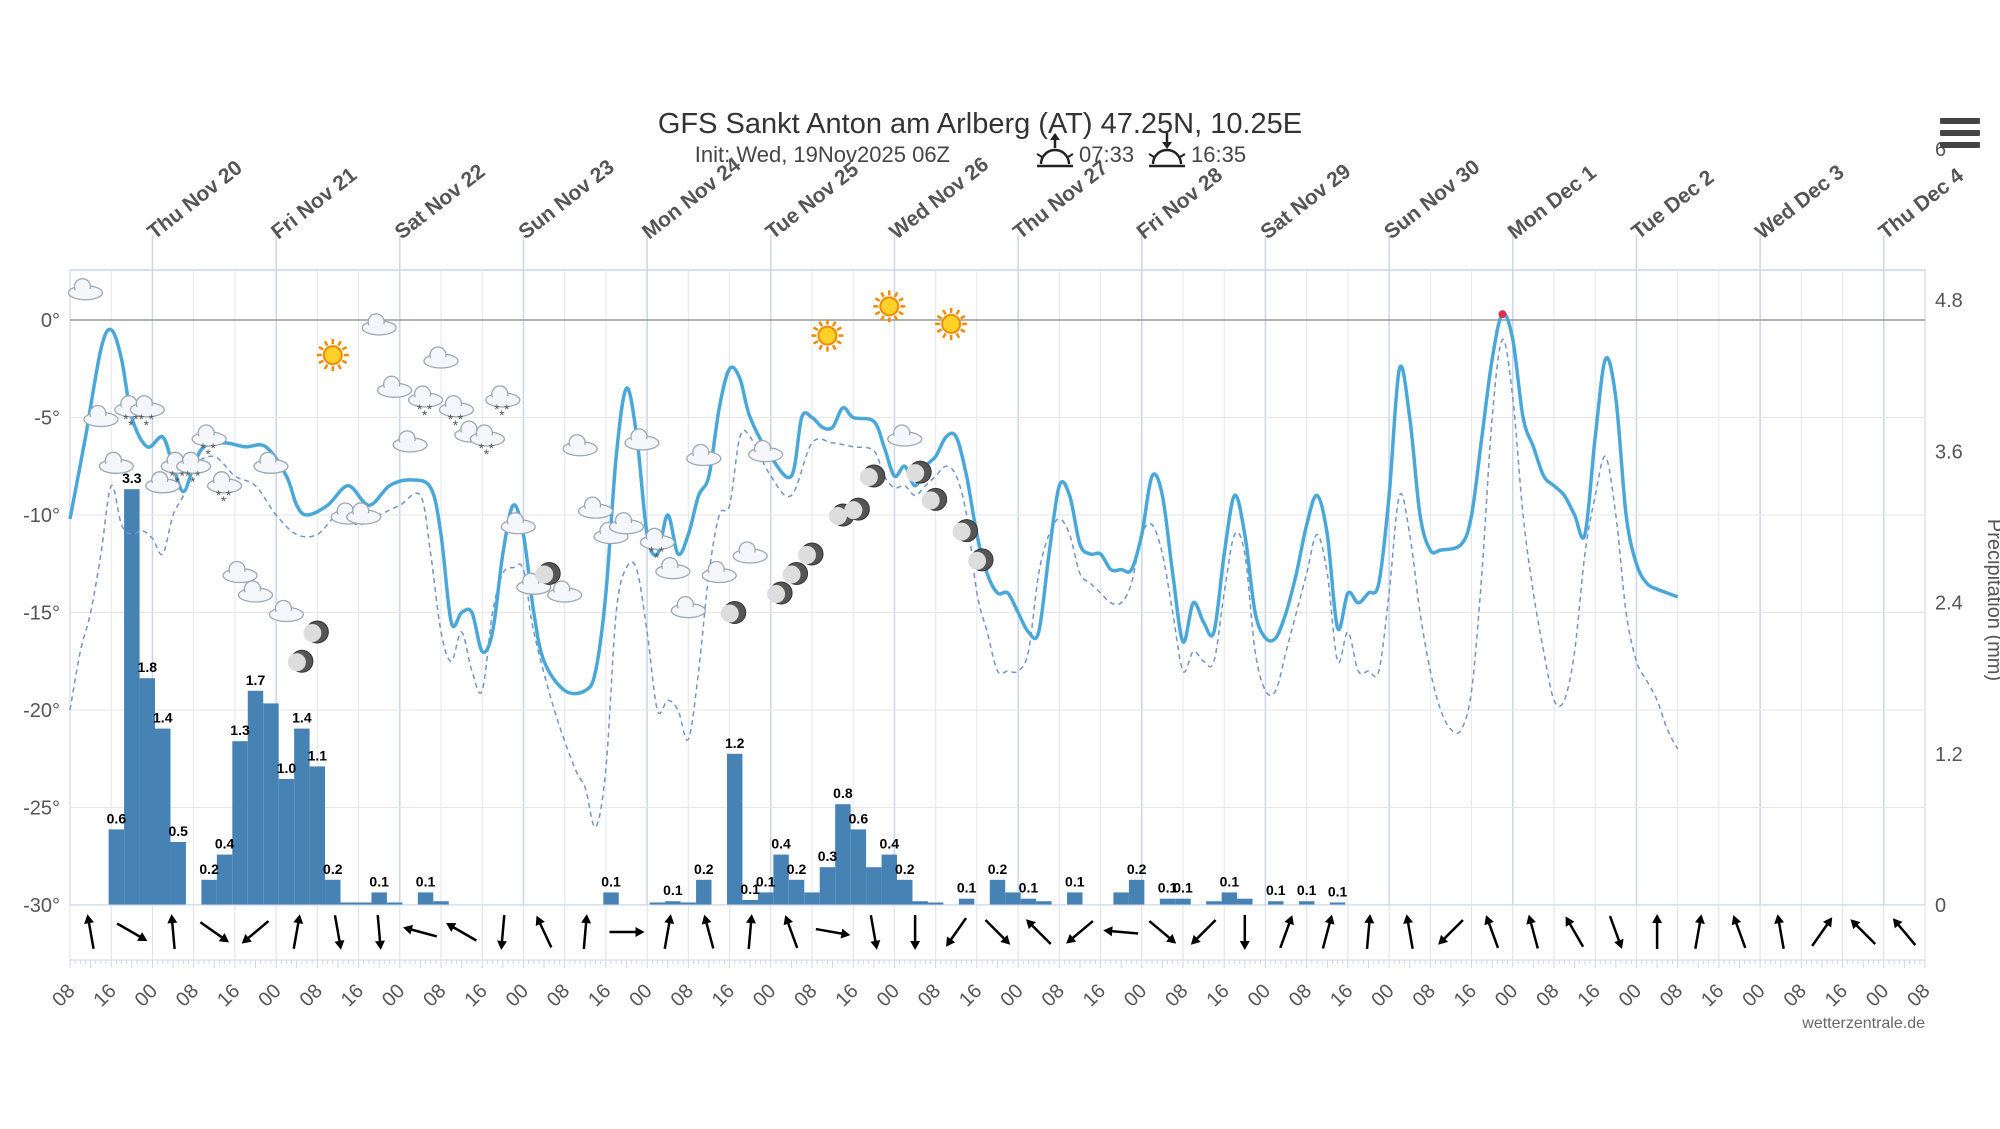  I want to click on credit-text: wetterzentrale.de, so click(1863, 1023).